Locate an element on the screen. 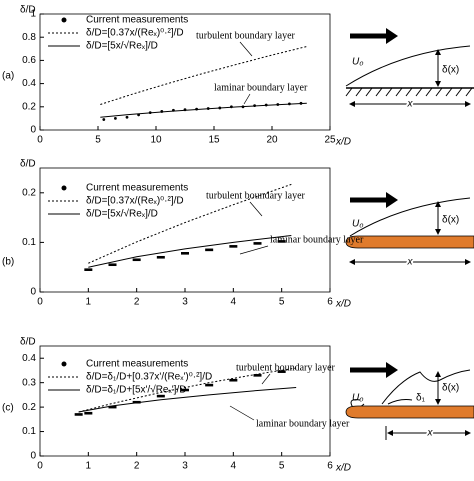 The image size is (474, 481). x-tick-label: 15 is located at coordinates (214, 140).